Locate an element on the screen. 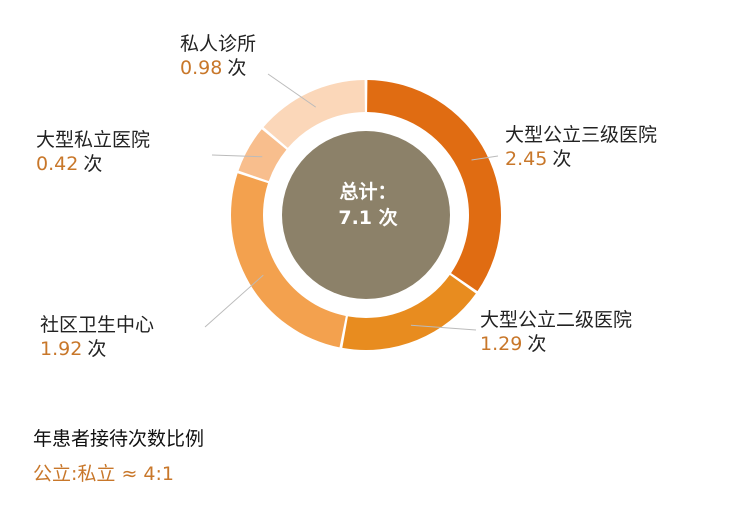 The image size is (730, 515). total-unit: 次 is located at coordinates (388, 217).